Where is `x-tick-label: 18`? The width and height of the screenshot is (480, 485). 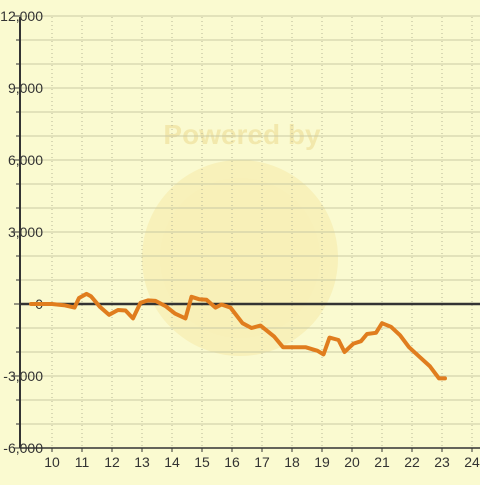 x-tick-label: 18 is located at coordinates (292, 462).